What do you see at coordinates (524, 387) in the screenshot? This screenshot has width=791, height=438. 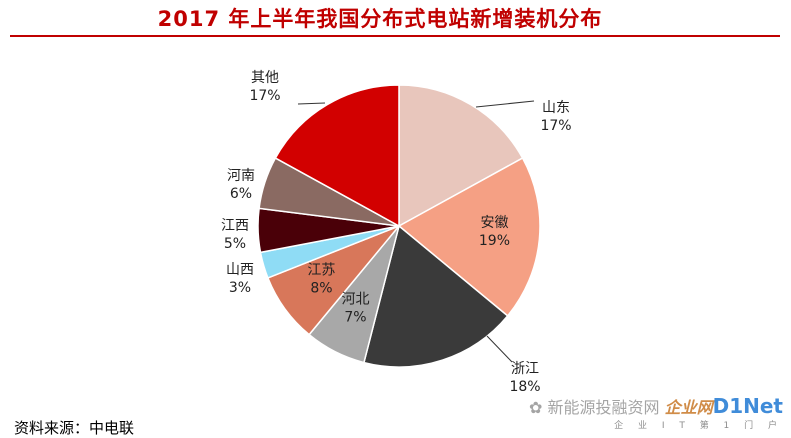 I see `slice-value-label: 18%` at bounding box center [524, 387].